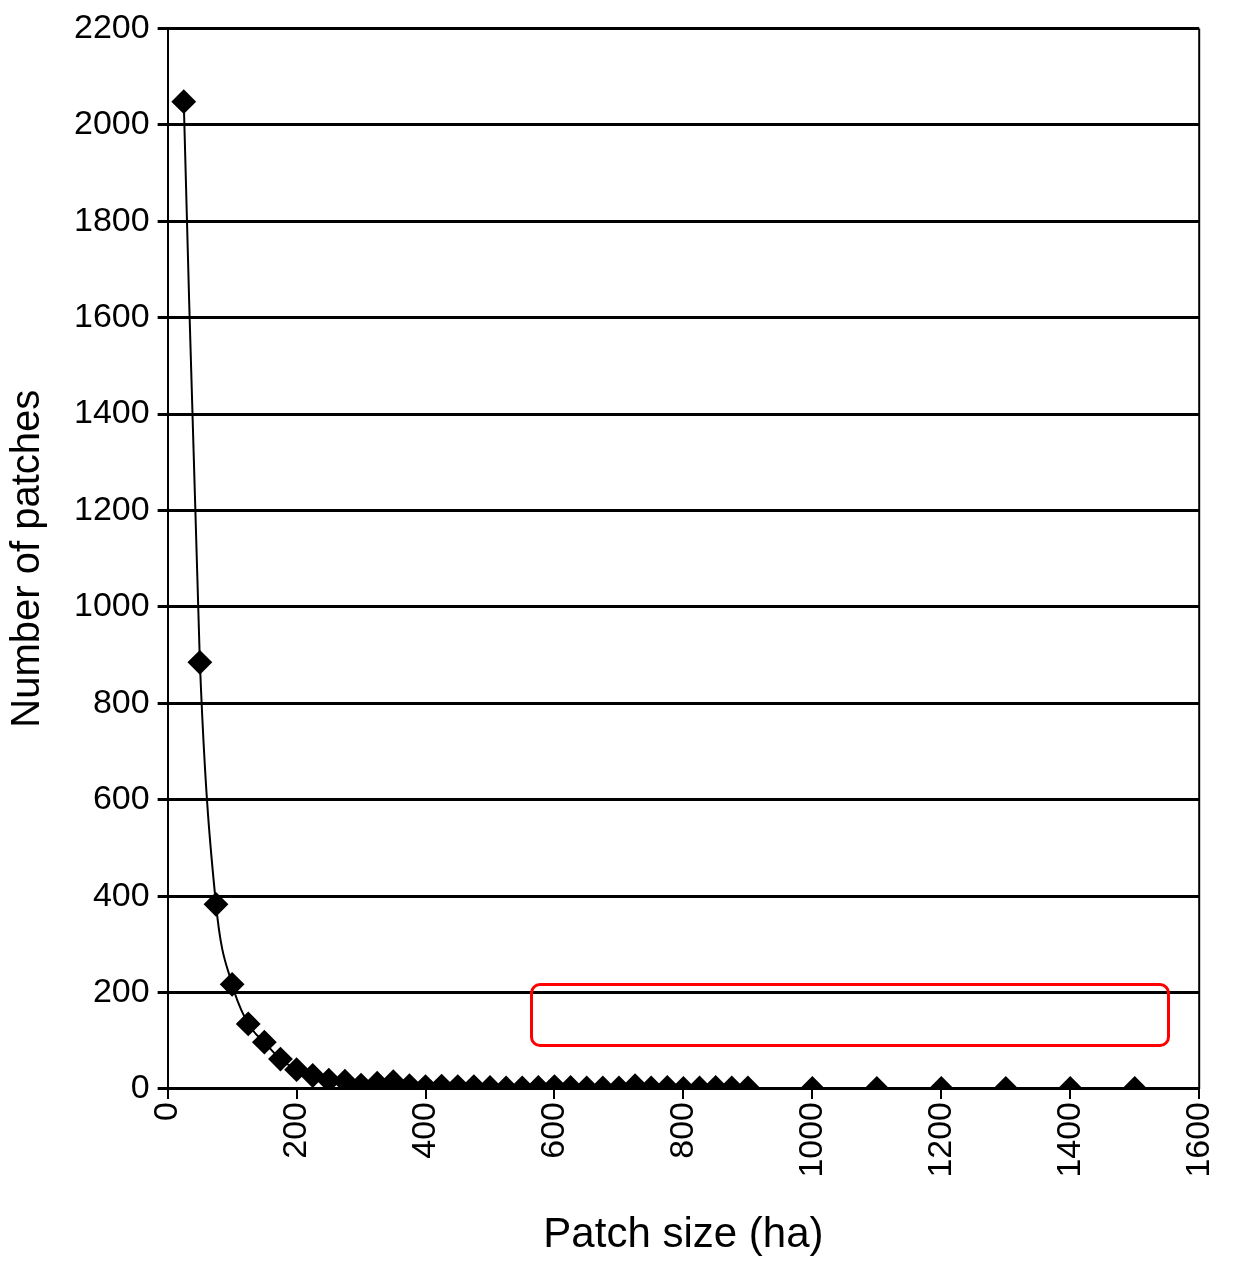  What do you see at coordinates (680, 1130) in the screenshot?
I see `x-tick-label: 800` at bounding box center [680, 1130].